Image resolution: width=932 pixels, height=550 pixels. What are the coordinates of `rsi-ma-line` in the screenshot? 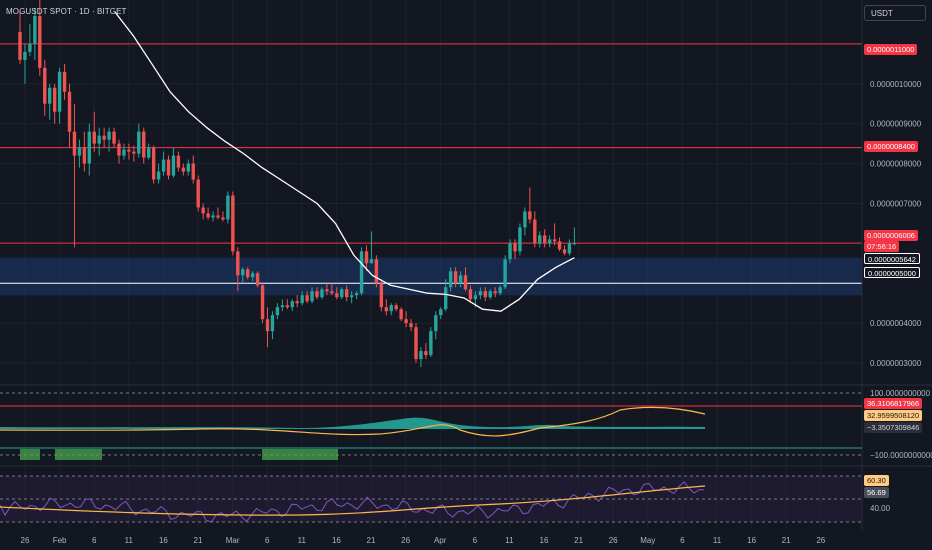 It's located at (353, 500).